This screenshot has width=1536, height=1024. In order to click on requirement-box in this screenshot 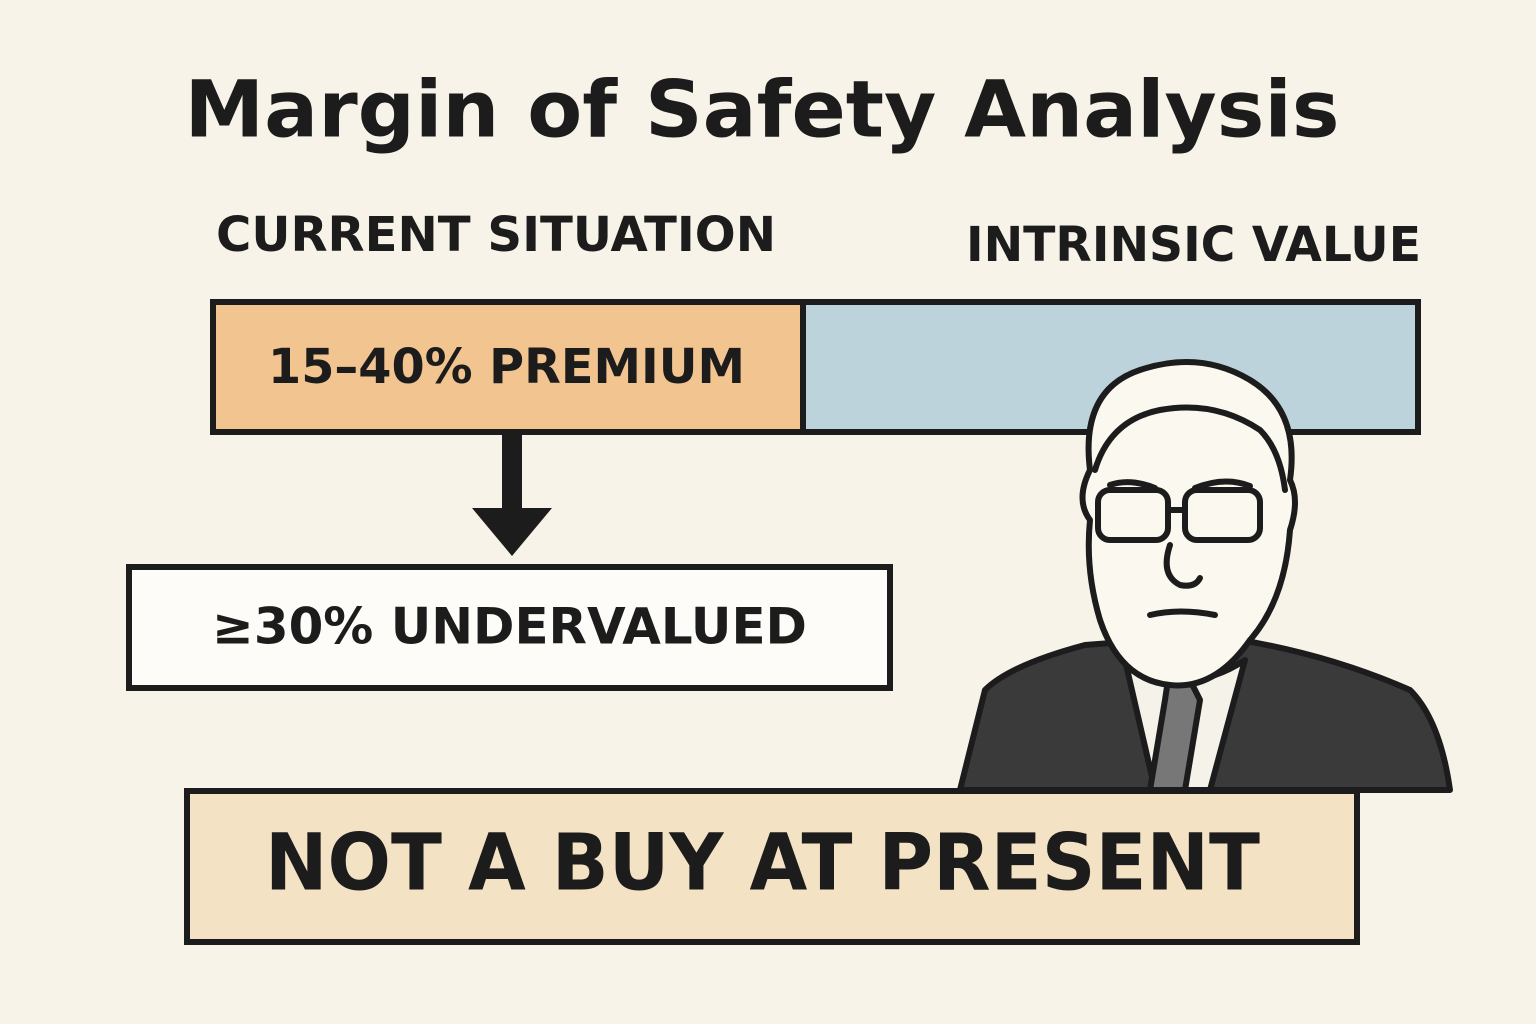, I will do `click(509, 627)`.